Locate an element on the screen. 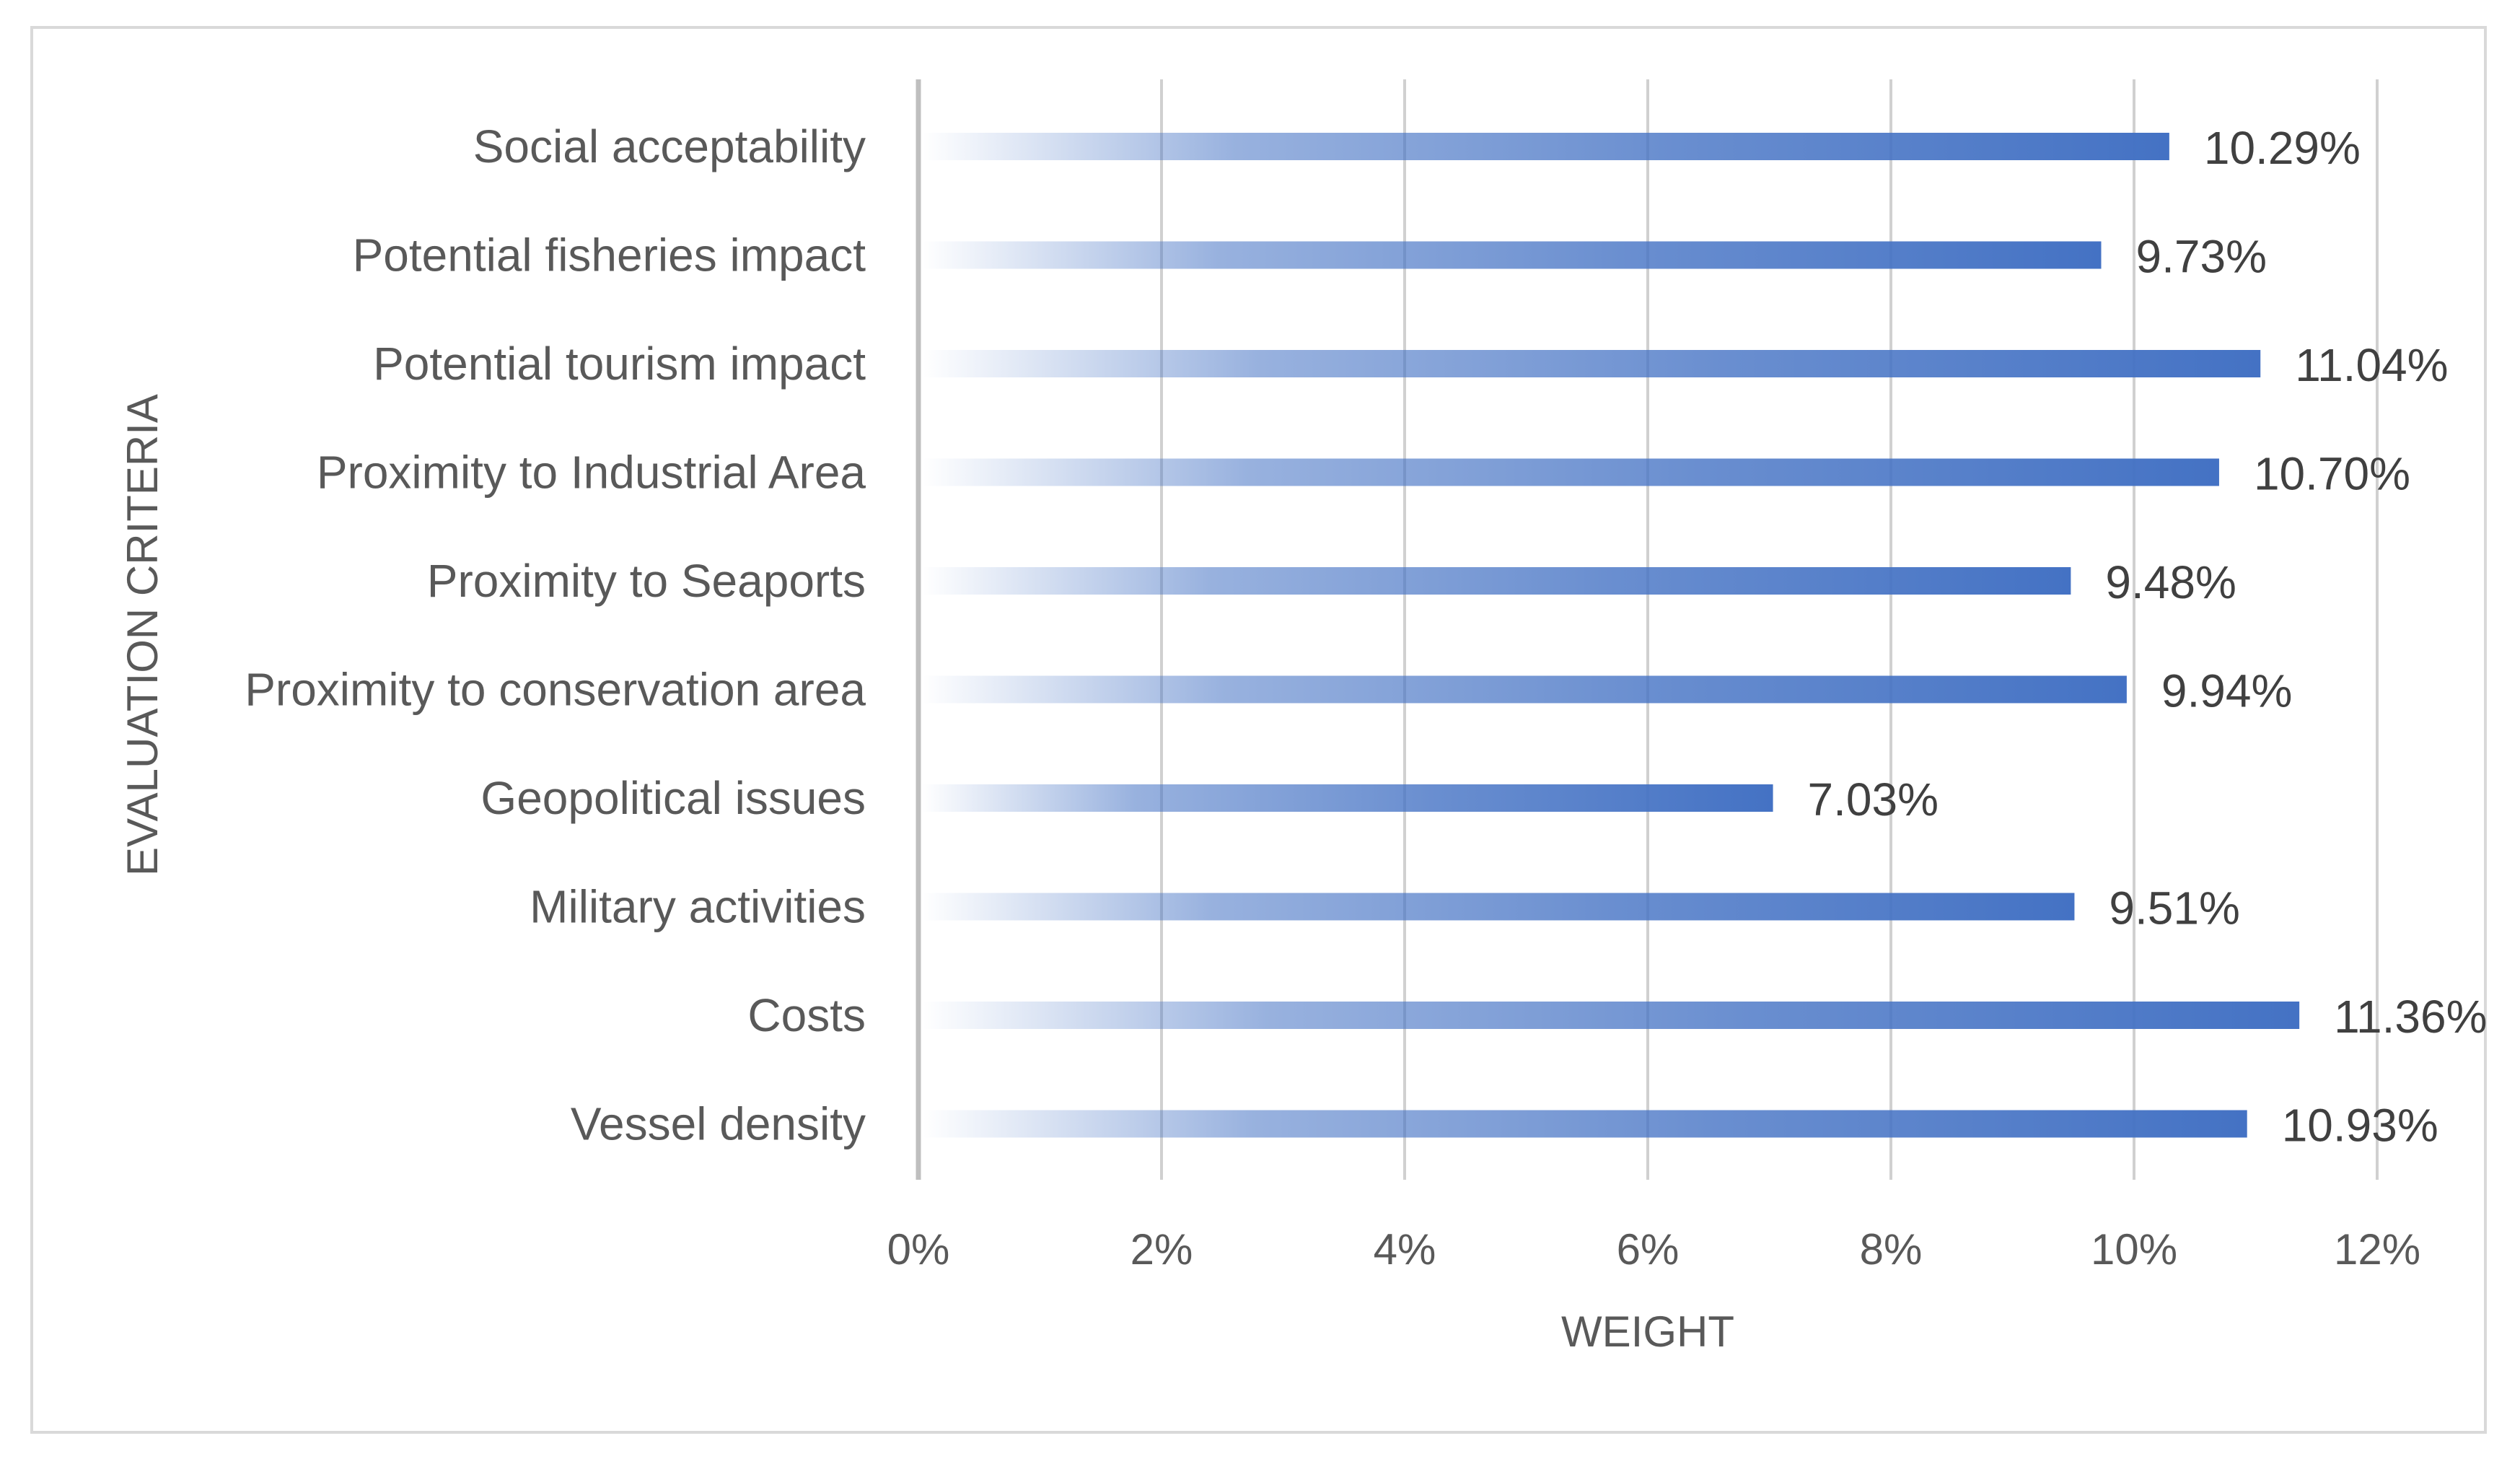 The image size is (2520, 1472). data-label: 9.94% is located at coordinates (2226, 691).